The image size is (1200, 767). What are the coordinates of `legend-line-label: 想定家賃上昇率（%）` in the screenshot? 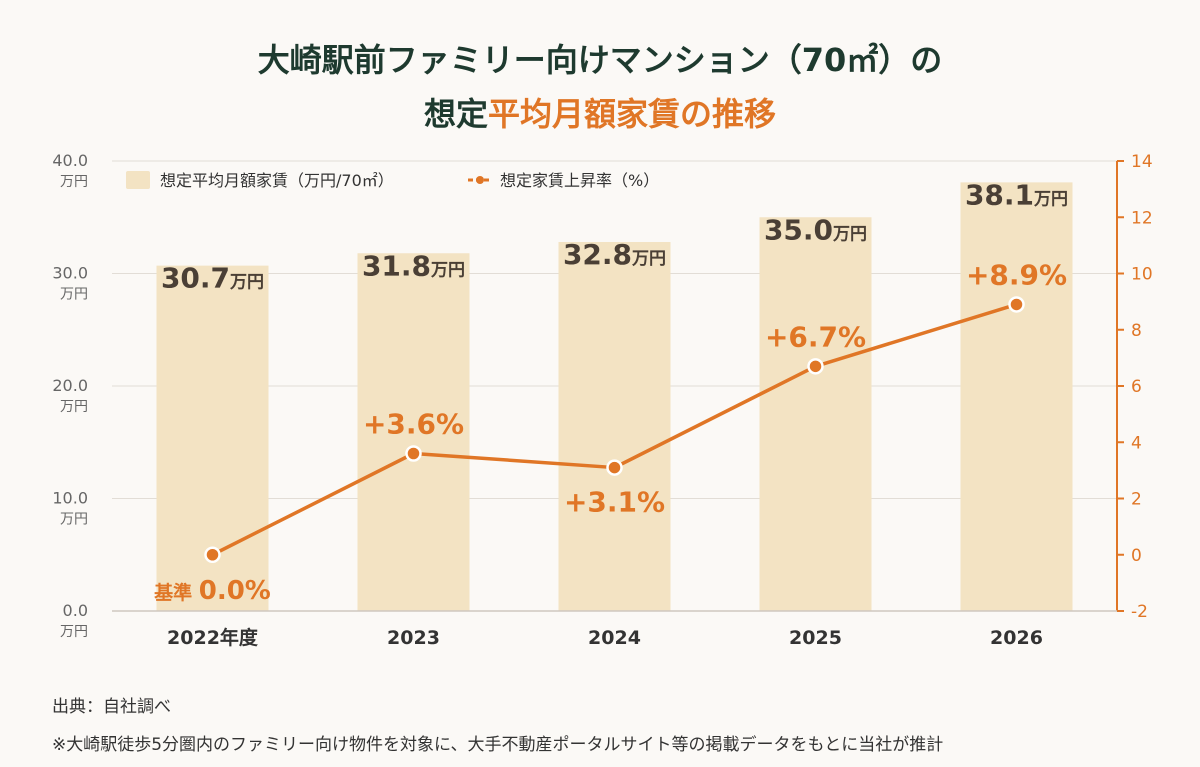 It's located at (579, 180).